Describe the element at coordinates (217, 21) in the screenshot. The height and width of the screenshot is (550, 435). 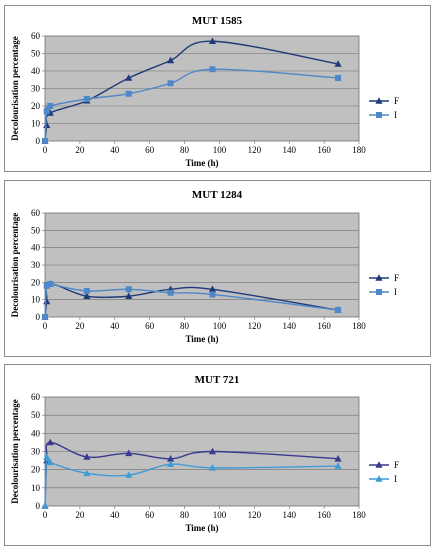
I see `chart-title: MUT 1585` at that location.